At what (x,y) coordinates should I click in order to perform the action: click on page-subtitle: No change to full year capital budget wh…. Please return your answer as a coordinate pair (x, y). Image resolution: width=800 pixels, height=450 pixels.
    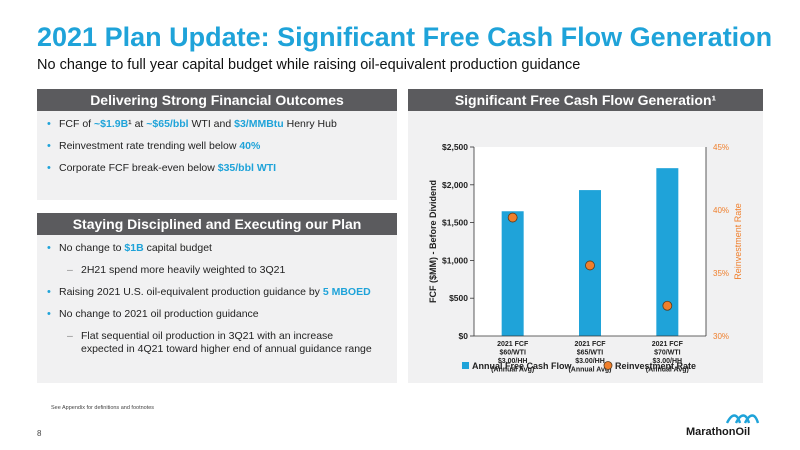
    Looking at the image, I should click on (309, 65).